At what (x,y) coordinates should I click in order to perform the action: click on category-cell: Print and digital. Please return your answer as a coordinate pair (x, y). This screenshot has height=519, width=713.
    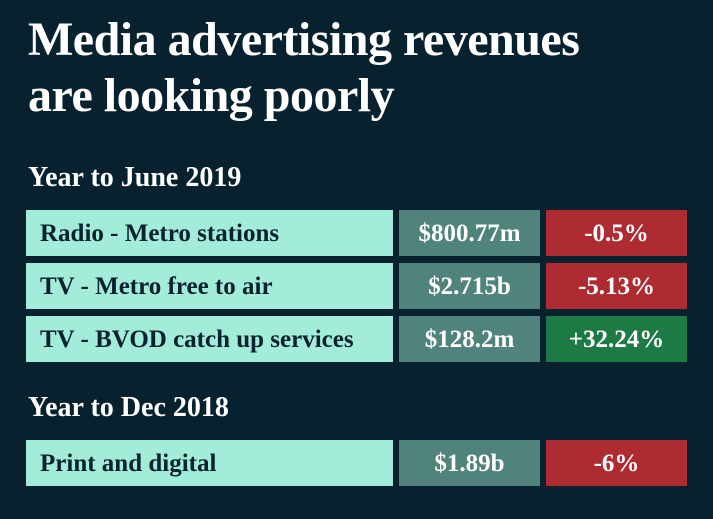
    Looking at the image, I should click on (209, 463).